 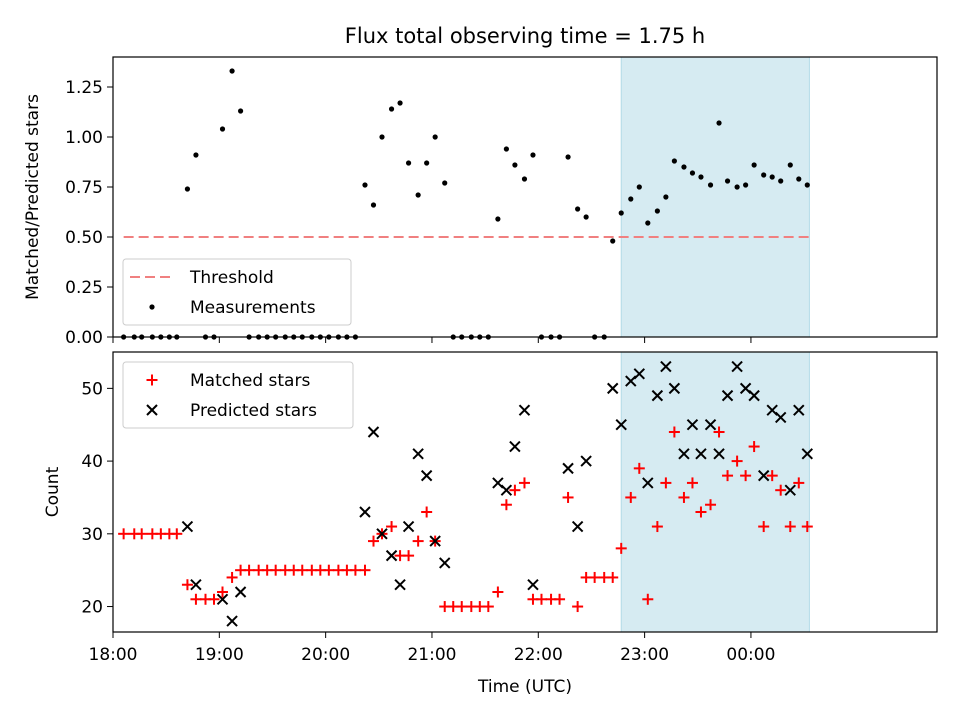 I want to click on bottom-legend-box, so click(x=238, y=395).